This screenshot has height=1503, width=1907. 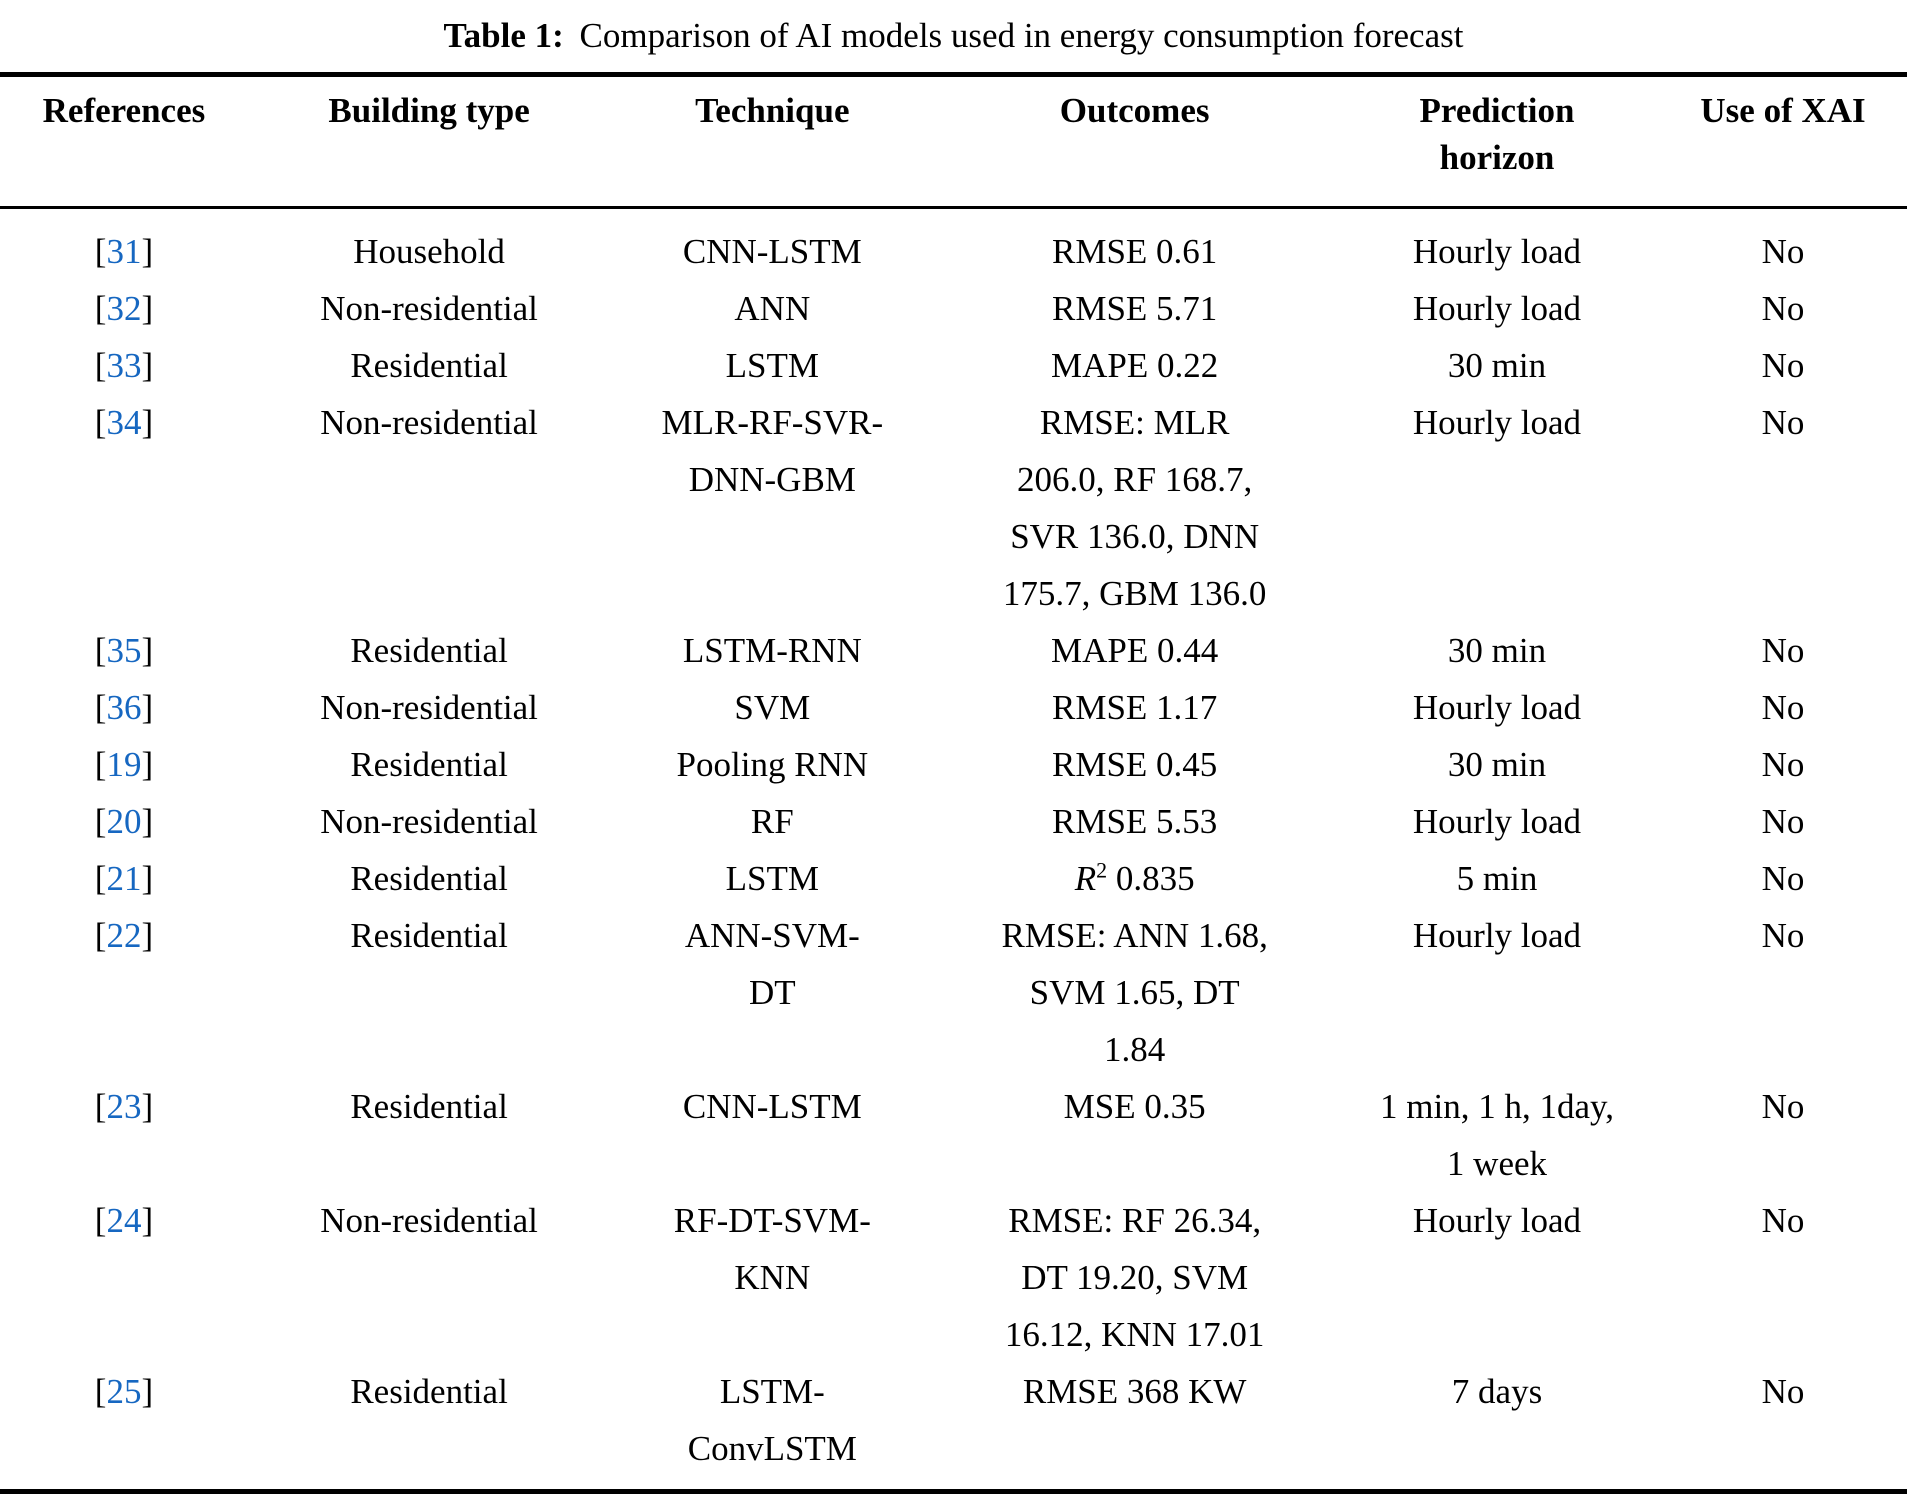 I want to click on reference-link: 33, so click(x=124, y=365).